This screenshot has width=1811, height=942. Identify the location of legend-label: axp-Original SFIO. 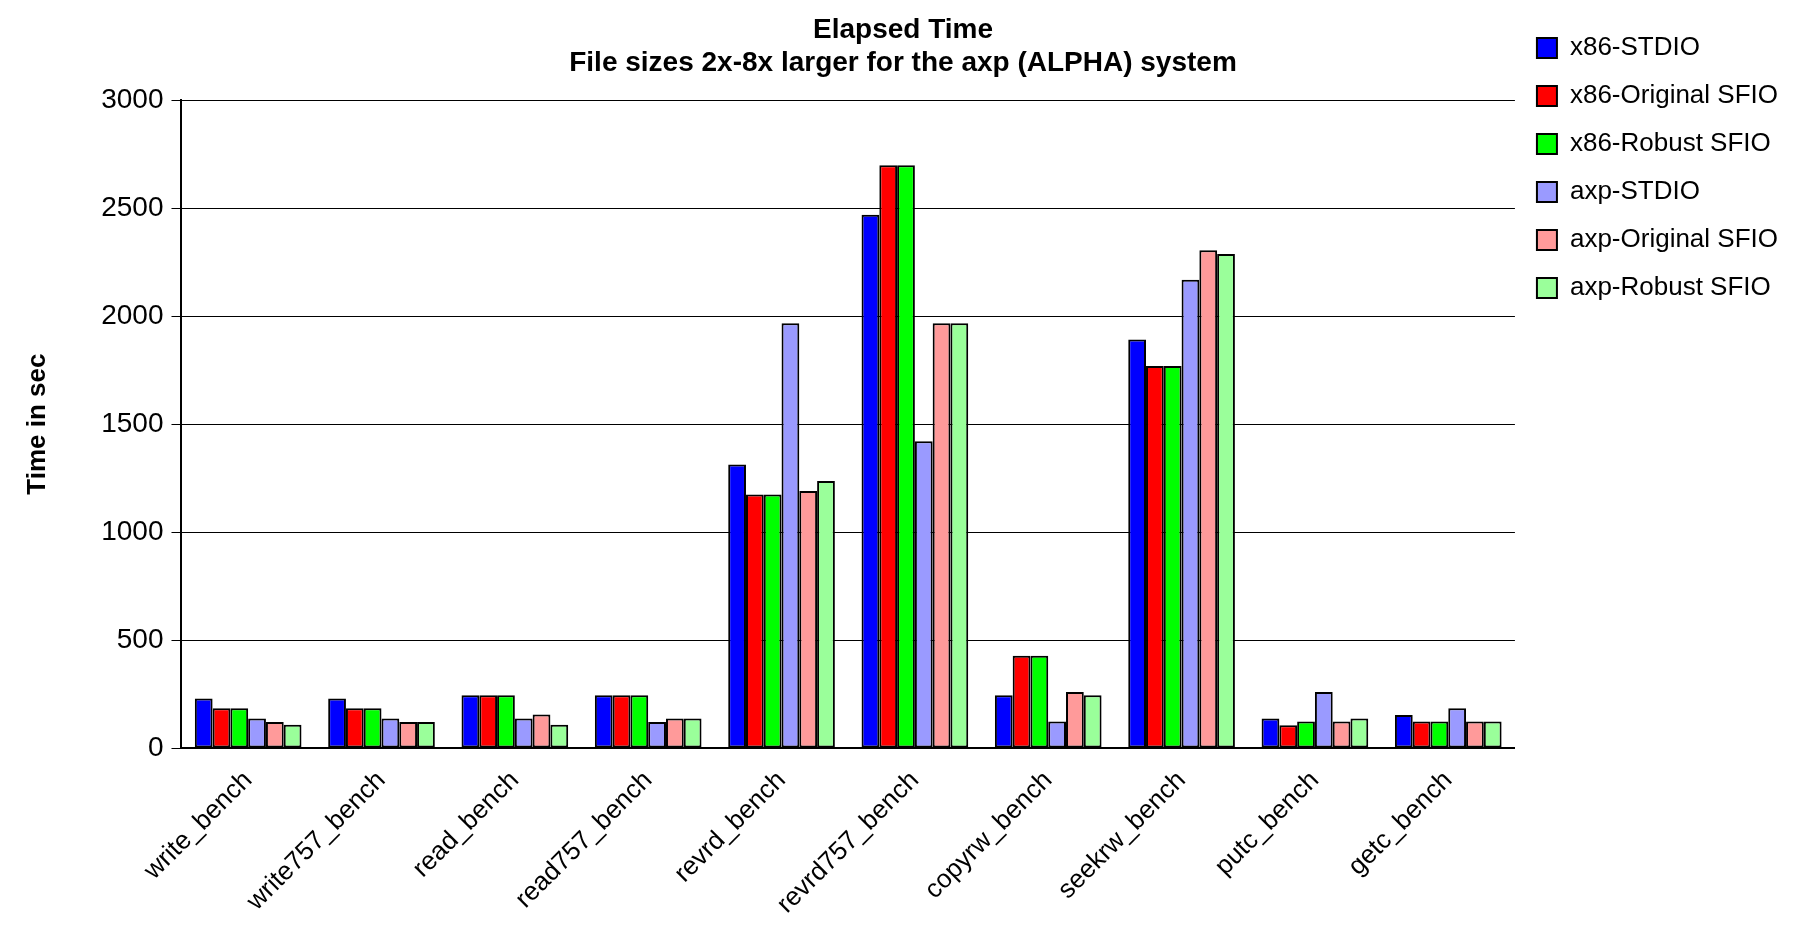
(1674, 238).